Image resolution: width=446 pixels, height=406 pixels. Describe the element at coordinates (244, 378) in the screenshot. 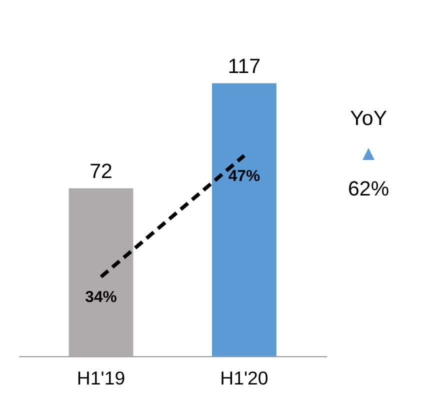

I see `x-tick-label: H1'20` at that location.